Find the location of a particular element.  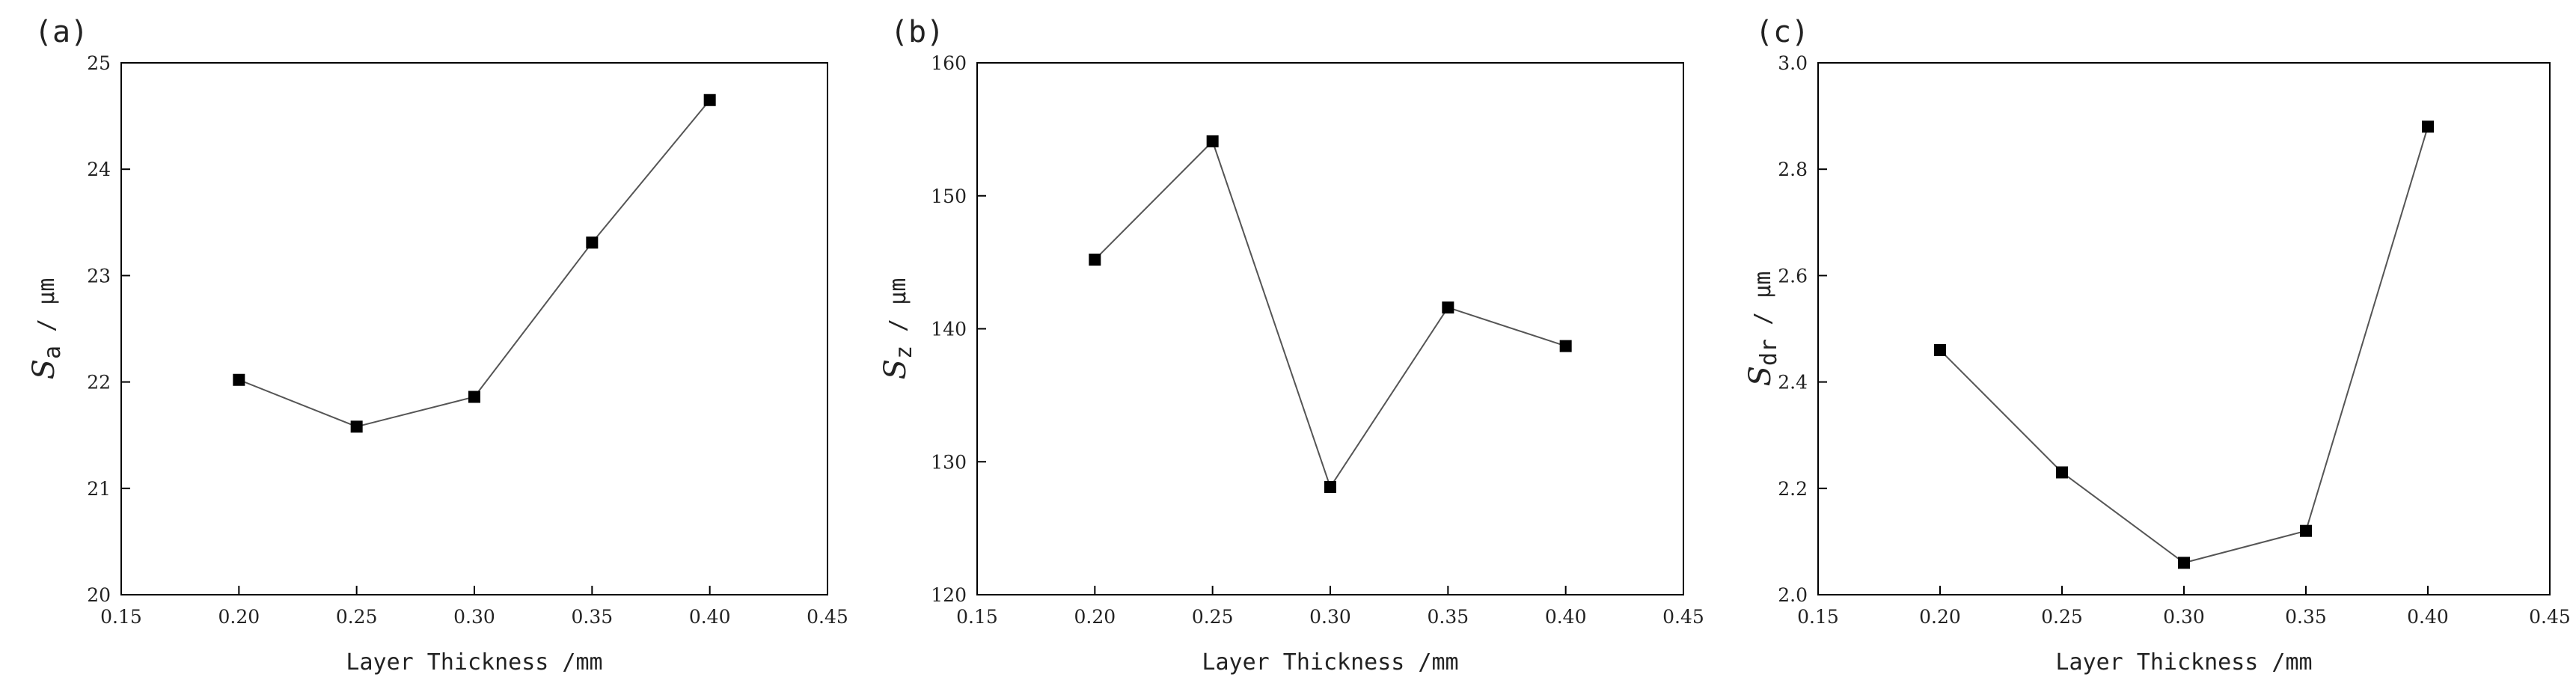

panel-label: (a) is located at coordinates (61, 32).